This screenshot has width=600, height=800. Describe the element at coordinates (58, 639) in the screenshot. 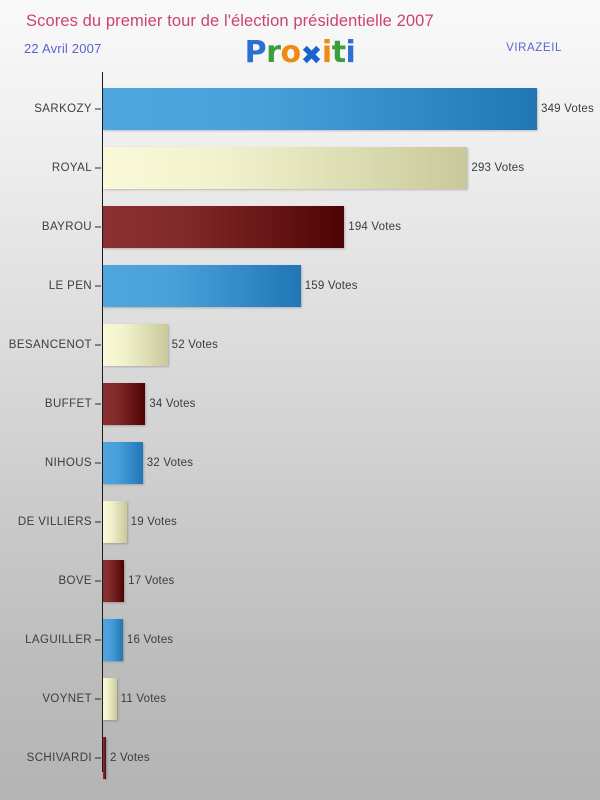

I see `bar-category-label: LAGUILLER` at that location.